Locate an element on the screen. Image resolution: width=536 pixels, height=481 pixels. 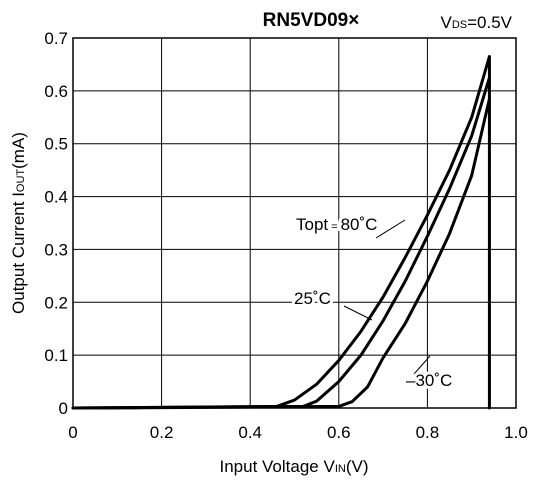
y-tick-labels: 0 0.1 0.2 0.3 0.4 0.5 0.6 0.7 is located at coordinates (56, 223).